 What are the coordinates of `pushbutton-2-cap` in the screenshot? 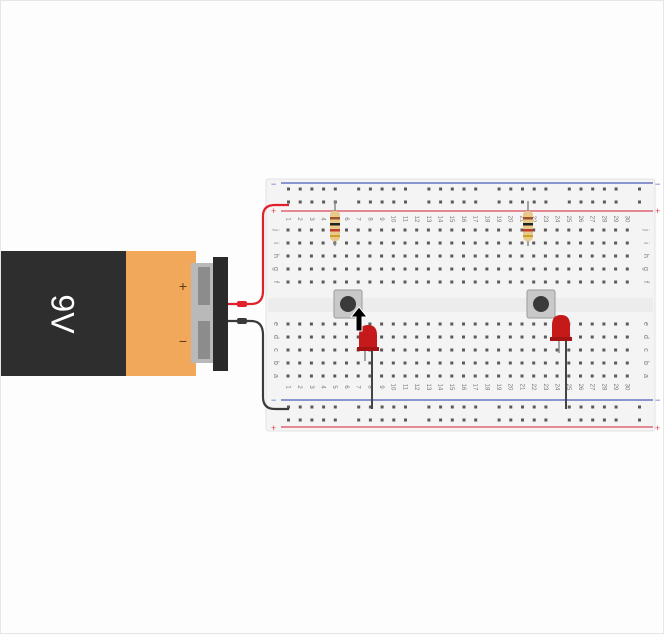 It's located at (541, 304).